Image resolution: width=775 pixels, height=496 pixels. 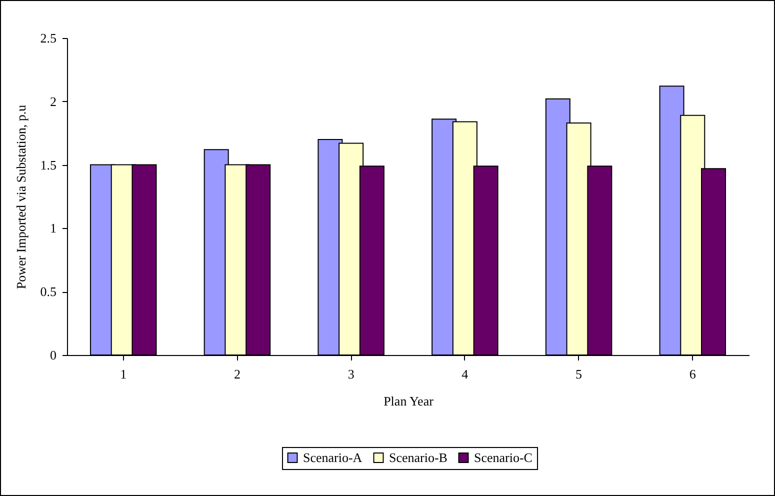 I want to click on y-tick-label: 2.5, so click(x=48, y=38).